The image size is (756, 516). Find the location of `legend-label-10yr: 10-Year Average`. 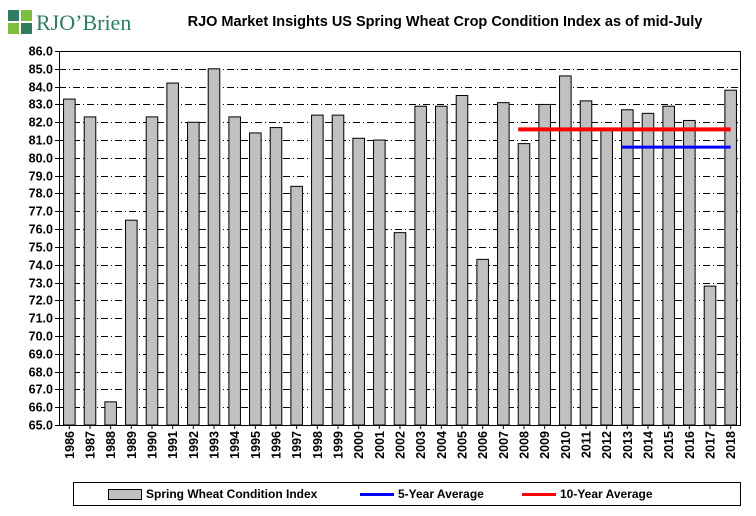

legend-label-10yr: 10-Year Average is located at coordinates (606, 494).